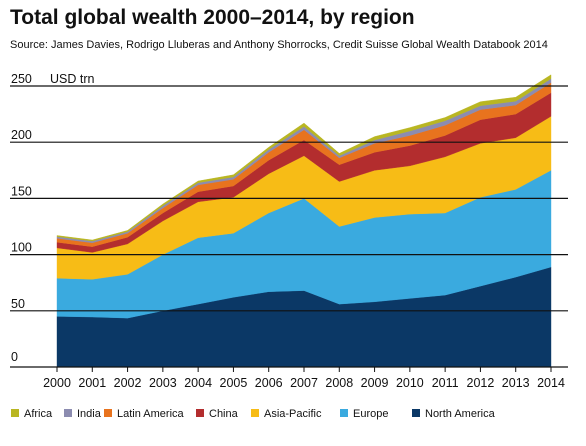 The image size is (586, 446). Describe the element at coordinates (293, 414) in the screenshot. I see `legend-label: Asia-Pacific` at that location.